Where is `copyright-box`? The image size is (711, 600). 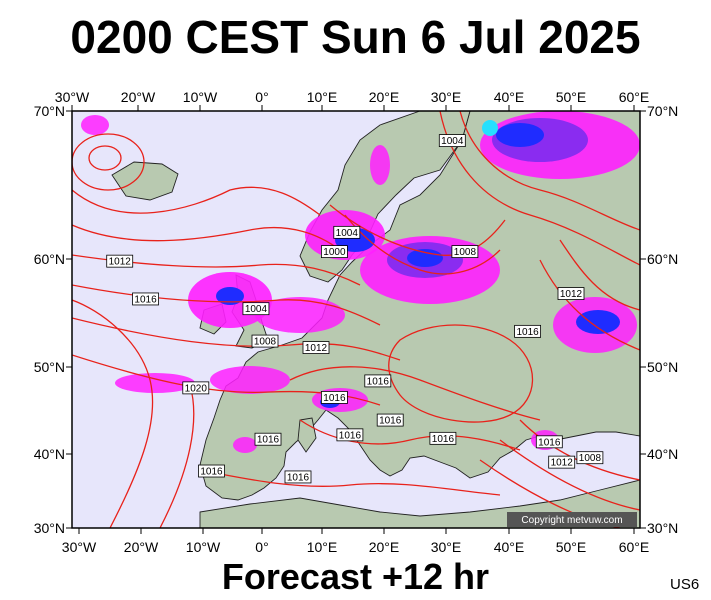 copyright-box is located at coordinates (572, 519).